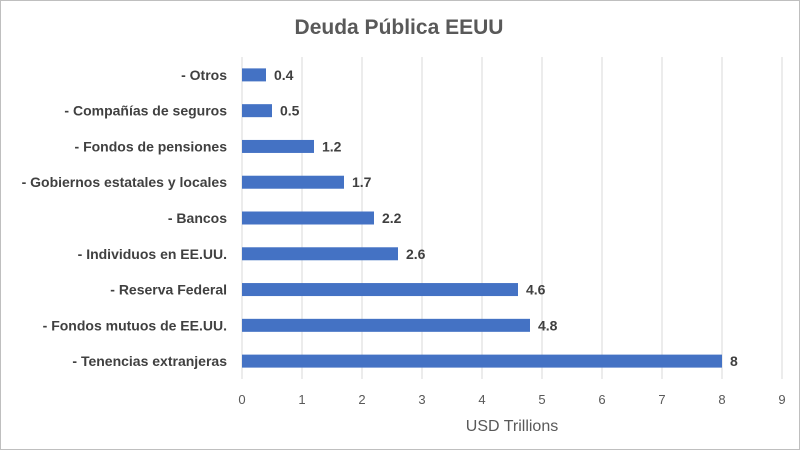 Image resolution: width=800 pixels, height=450 pixels. Describe the element at coordinates (151, 146) in the screenshot. I see `category-label: - Fondos de pensiones` at that location.